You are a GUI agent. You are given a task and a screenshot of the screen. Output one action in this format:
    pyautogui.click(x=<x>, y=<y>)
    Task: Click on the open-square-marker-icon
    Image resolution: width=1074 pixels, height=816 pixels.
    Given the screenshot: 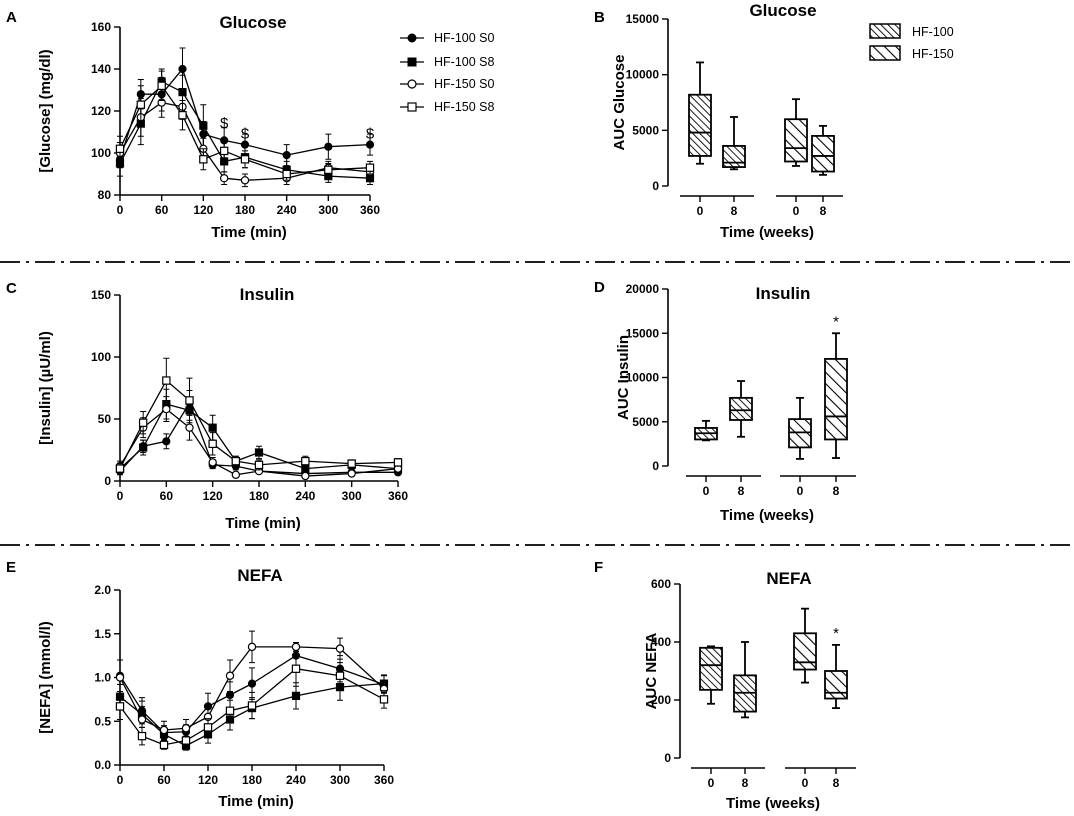 What is the action you would take?
    pyautogui.click(x=412, y=107)
    